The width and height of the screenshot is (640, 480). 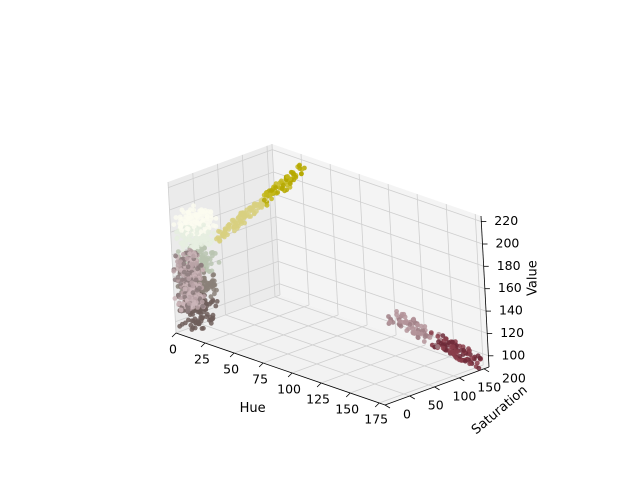 I want to click on x-tick-label: 175, so click(x=376, y=419).